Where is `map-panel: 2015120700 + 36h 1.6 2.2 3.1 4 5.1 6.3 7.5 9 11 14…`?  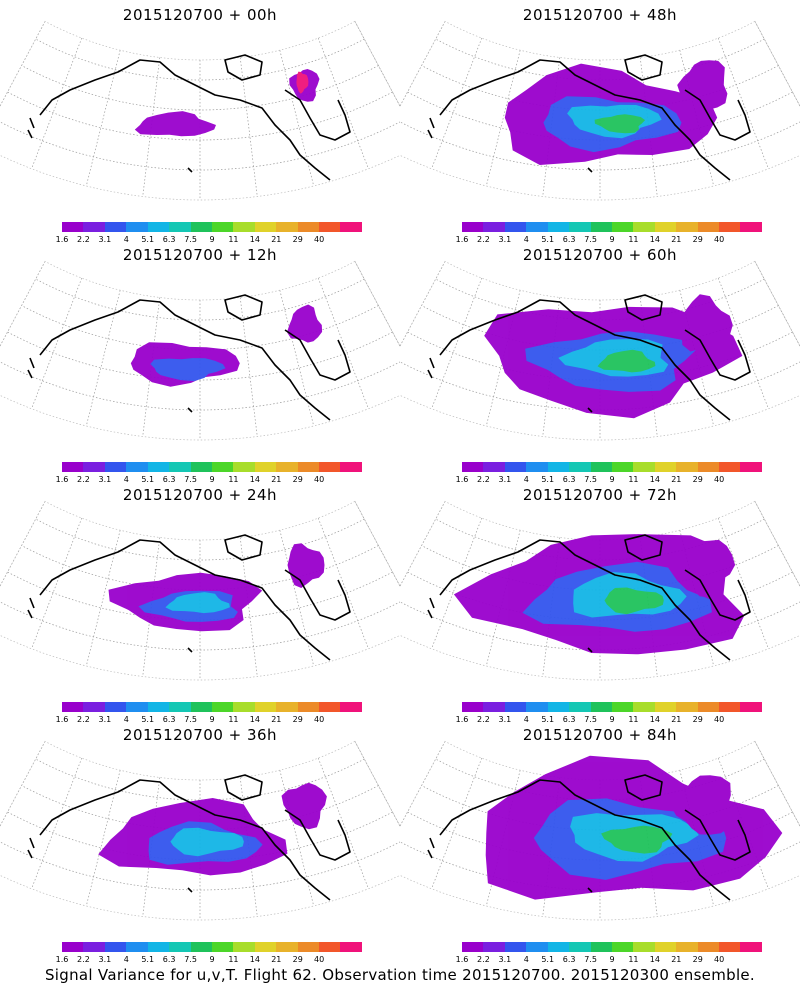
map-panel: 2015120700 + 36h 1.6 2.2 3.1 4 5.1 6.3 7.5 9 11 14… is located at coordinates (200, 842).